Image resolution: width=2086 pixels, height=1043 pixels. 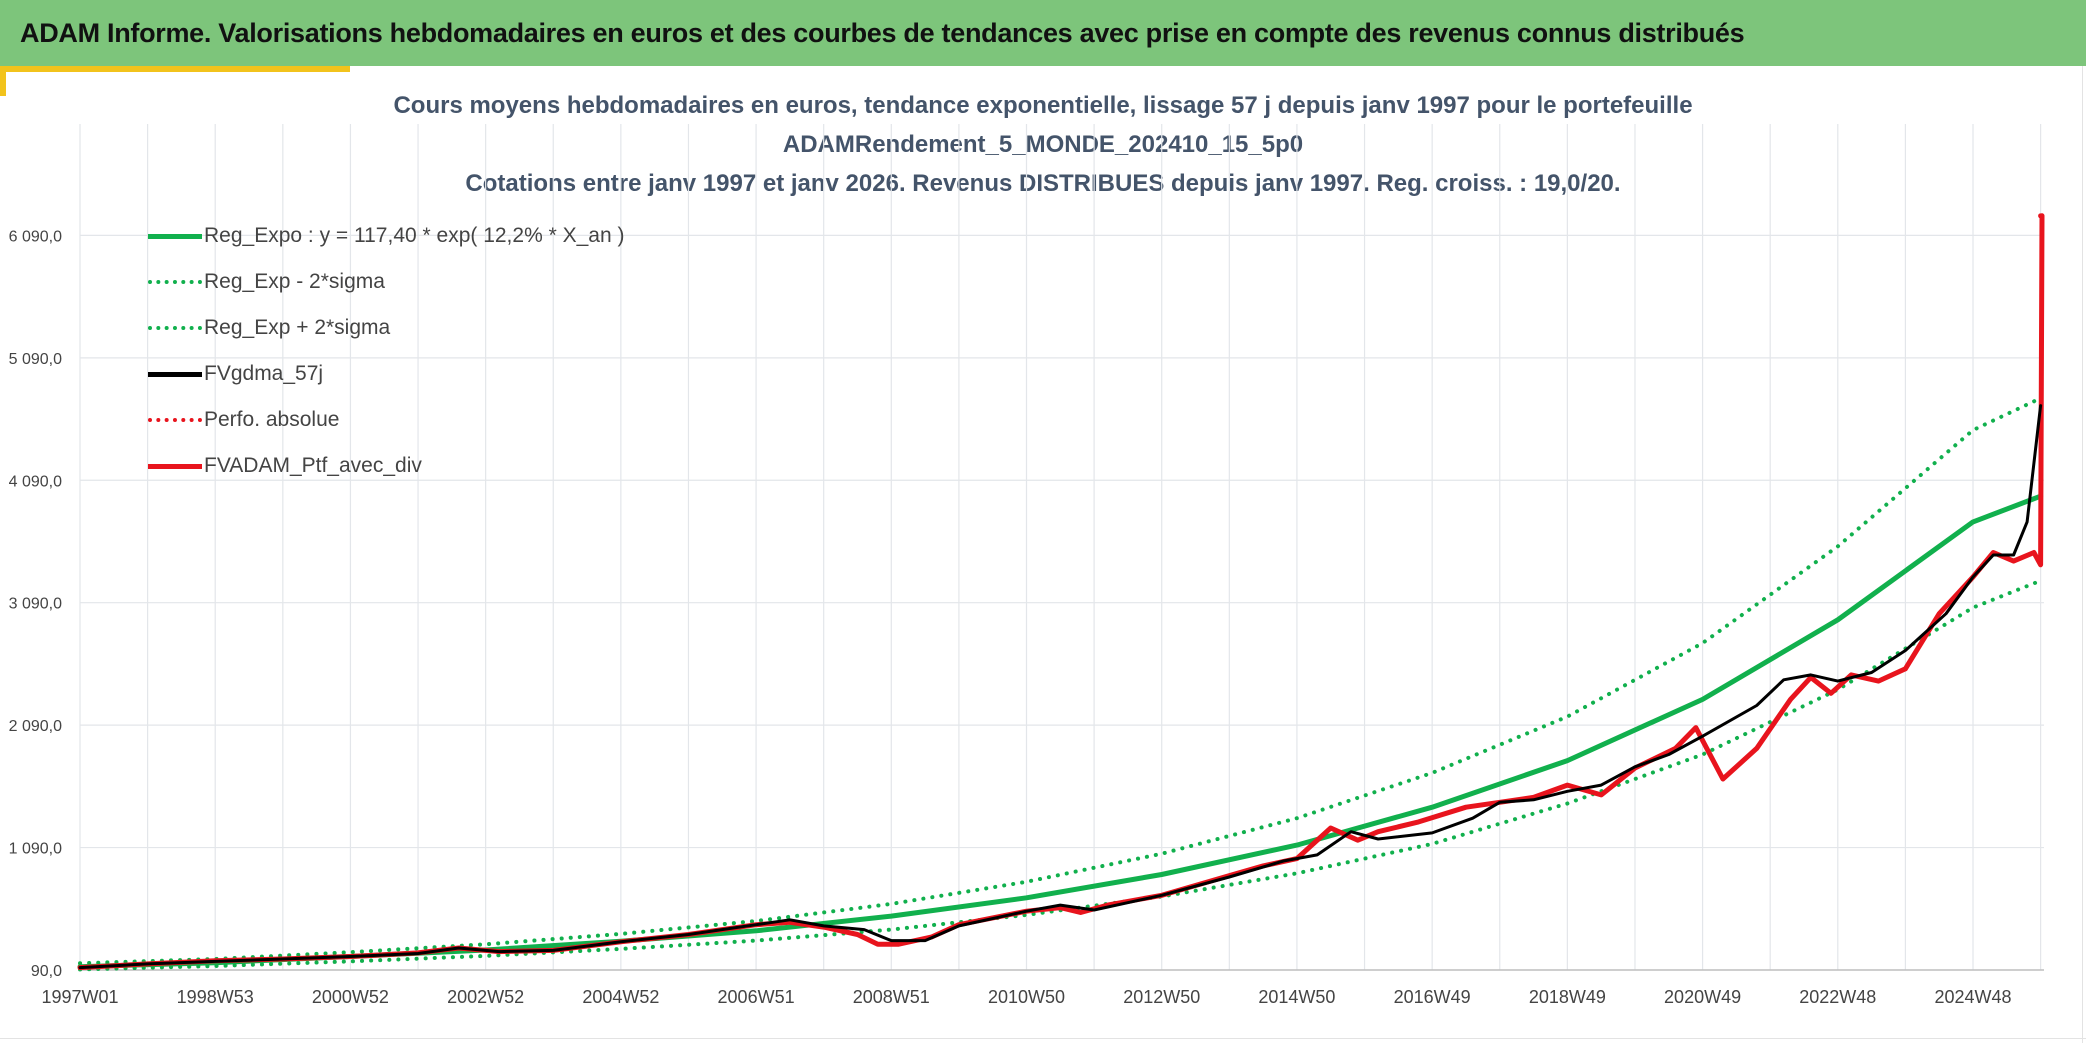 What do you see at coordinates (175, 420) in the screenshot?
I see `legend-swatch-perfo-absolue` at bounding box center [175, 420].